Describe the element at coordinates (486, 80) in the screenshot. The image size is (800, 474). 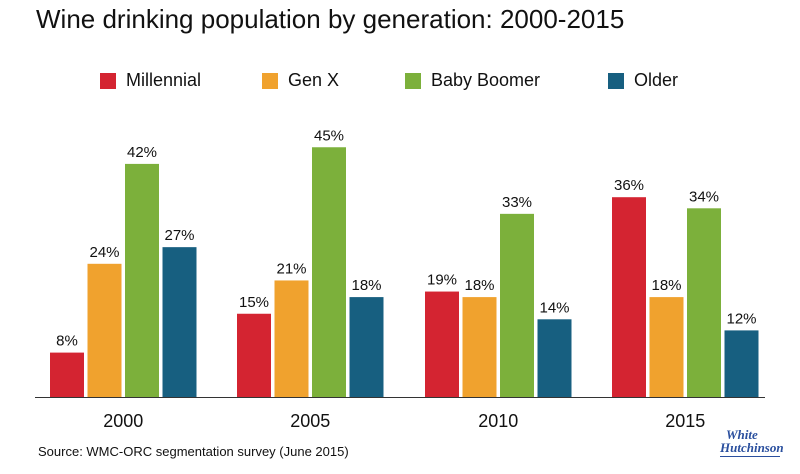
I see `legend-label-babyboomer: Baby Boomer` at that location.